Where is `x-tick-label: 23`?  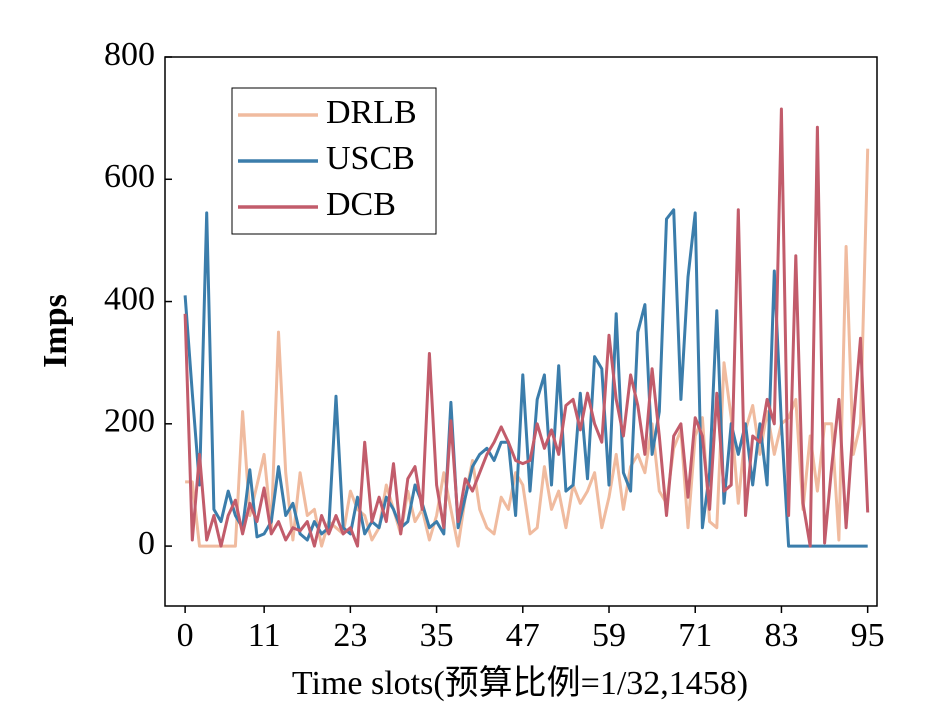 x-tick-label: 23 is located at coordinates (350, 635).